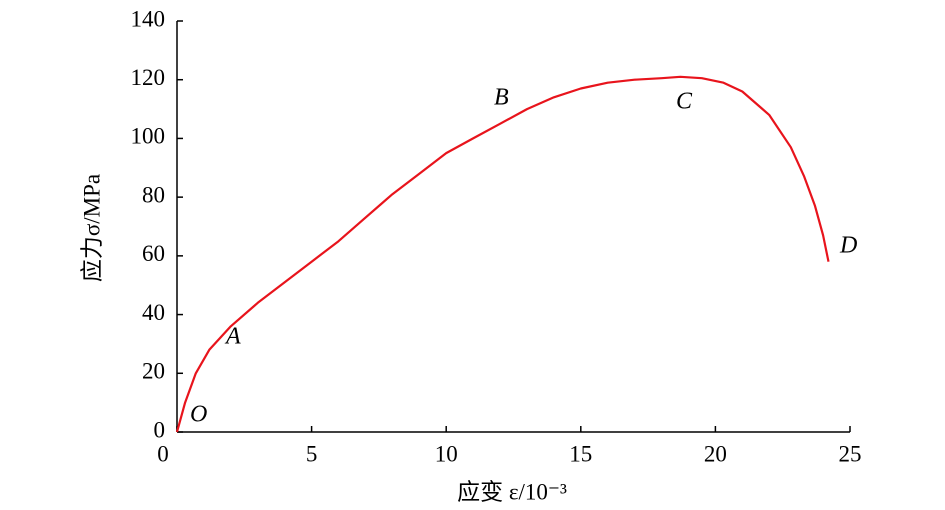 The height and width of the screenshot is (510, 945). Describe the element at coordinates (512, 491) in the screenshot. I see `x-axis-label: 应变 ε/10⁻³` at that location.